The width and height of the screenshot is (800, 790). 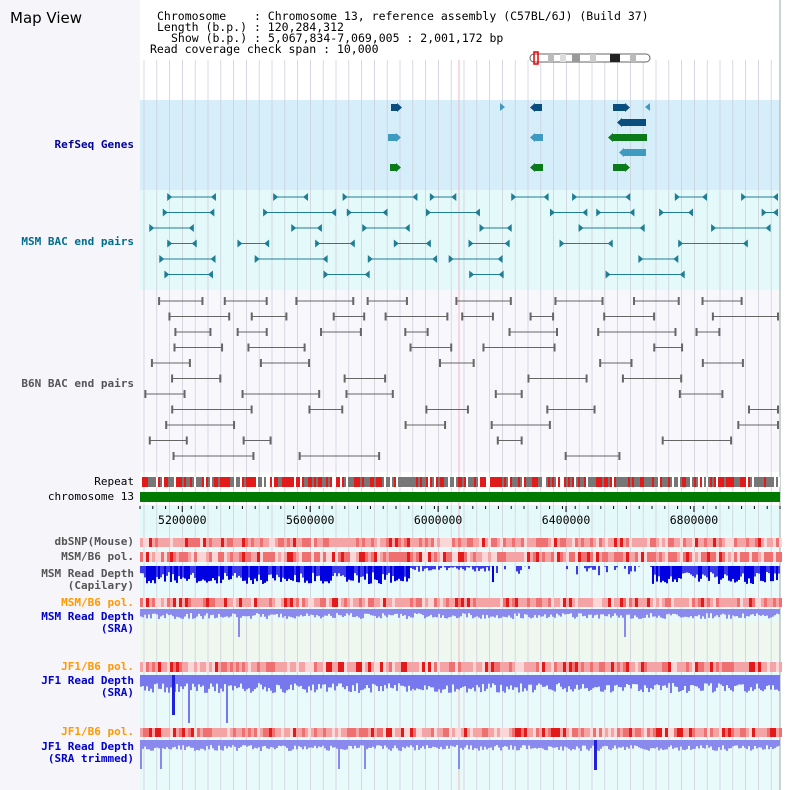 What do you see at coordinates (97, 731) in the screenshot?
I see `track-label-jf1-pol-trimmed: JF1/B6 pol.` at bounding box center [97, 731].